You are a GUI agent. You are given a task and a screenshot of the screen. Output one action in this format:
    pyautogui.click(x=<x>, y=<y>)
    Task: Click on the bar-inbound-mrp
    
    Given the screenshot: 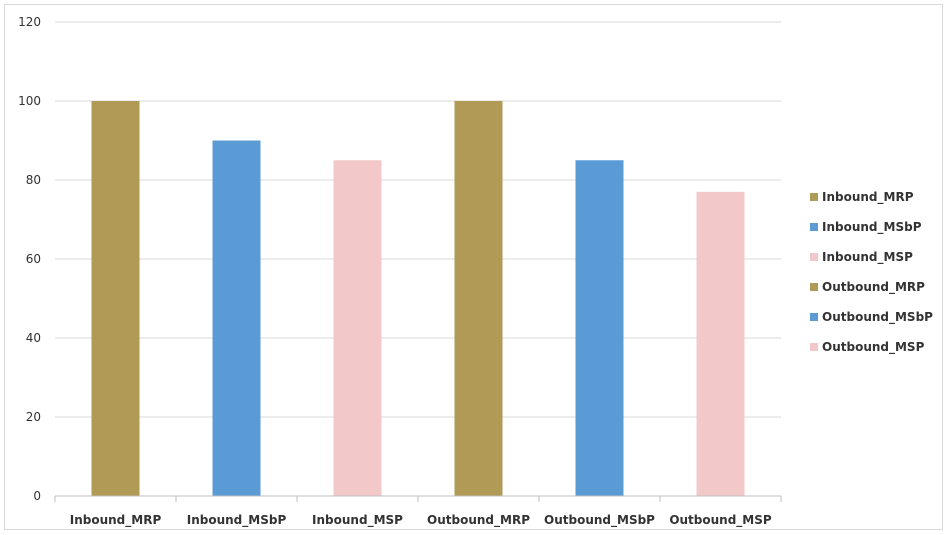 What is the action you would take?
    pyautogui.click(x=115, y=298)
    